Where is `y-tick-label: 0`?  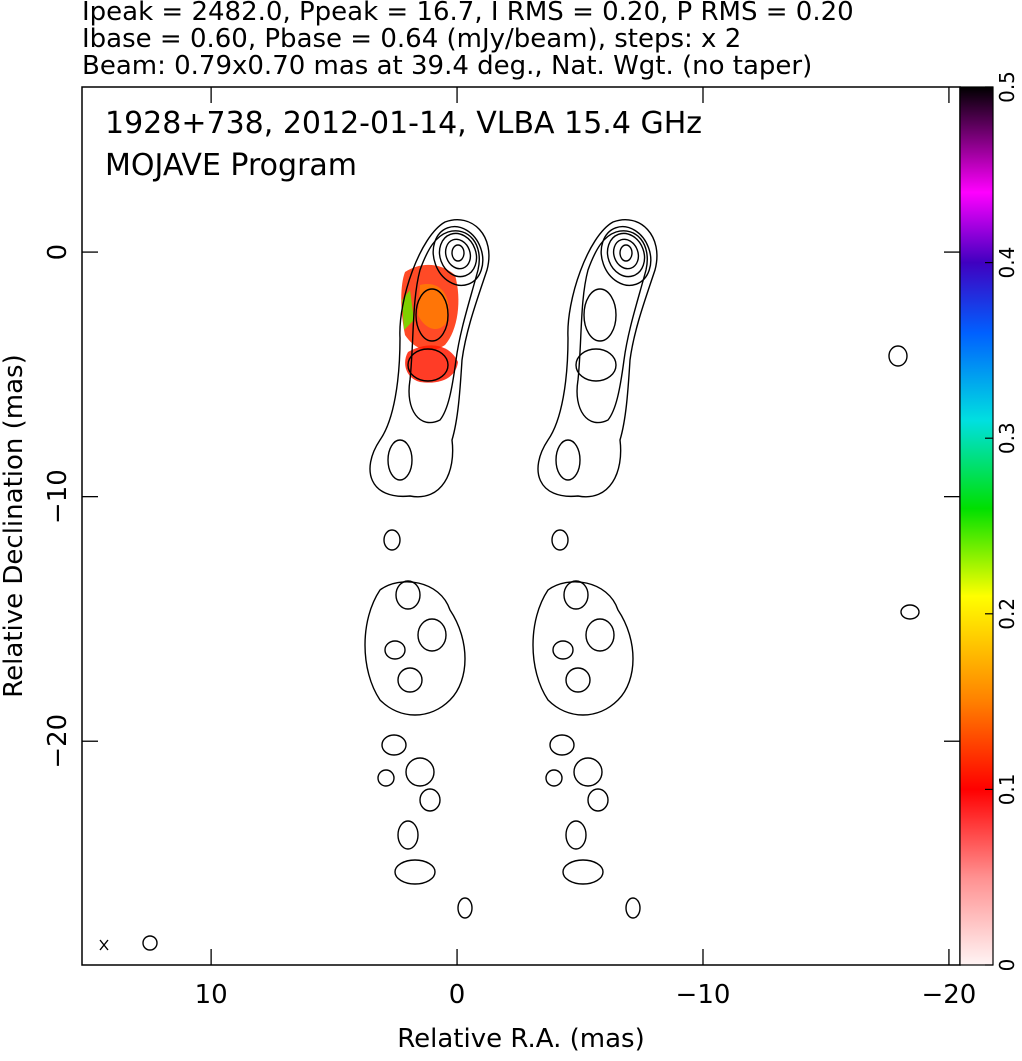 y-tick-label: 0 is located at coordinates (58, 252).